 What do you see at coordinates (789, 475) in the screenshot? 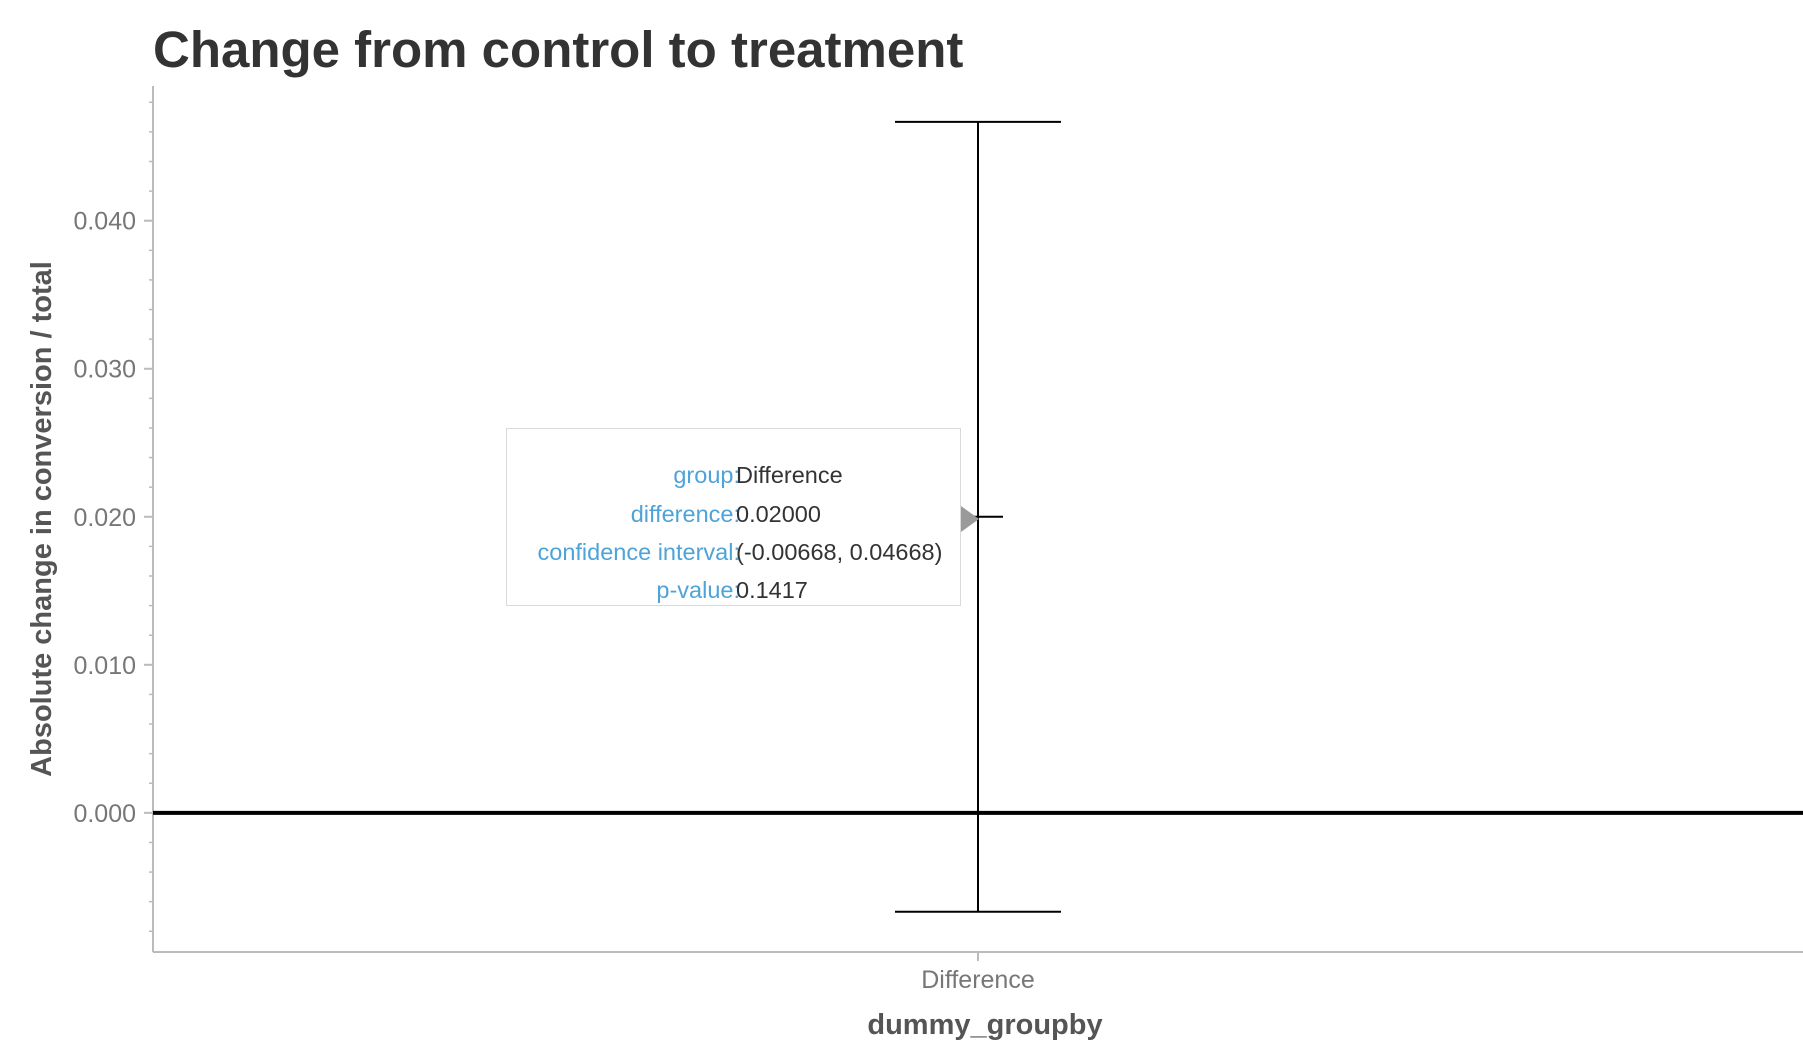
I see `tooltip-value: Difference` at bounding box center [789, 475].